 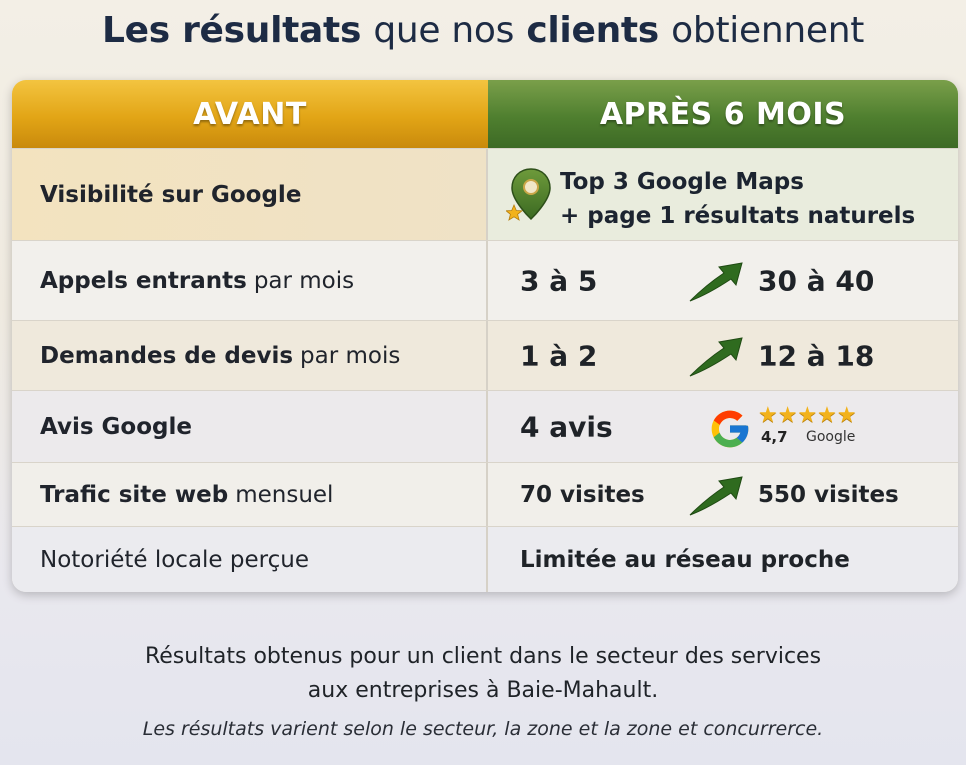 I want to click on row-after-cell: 1 à 2 12 à 18, so click(x=723, y=355).